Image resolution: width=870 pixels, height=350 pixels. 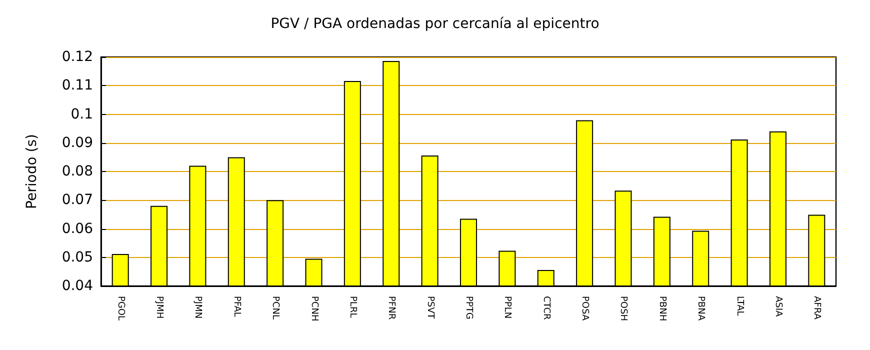 What do you see at coordinates (77, 200) in the screenshot?
I see `y-tick-label: 0.07` at bounding box center [77, 200].